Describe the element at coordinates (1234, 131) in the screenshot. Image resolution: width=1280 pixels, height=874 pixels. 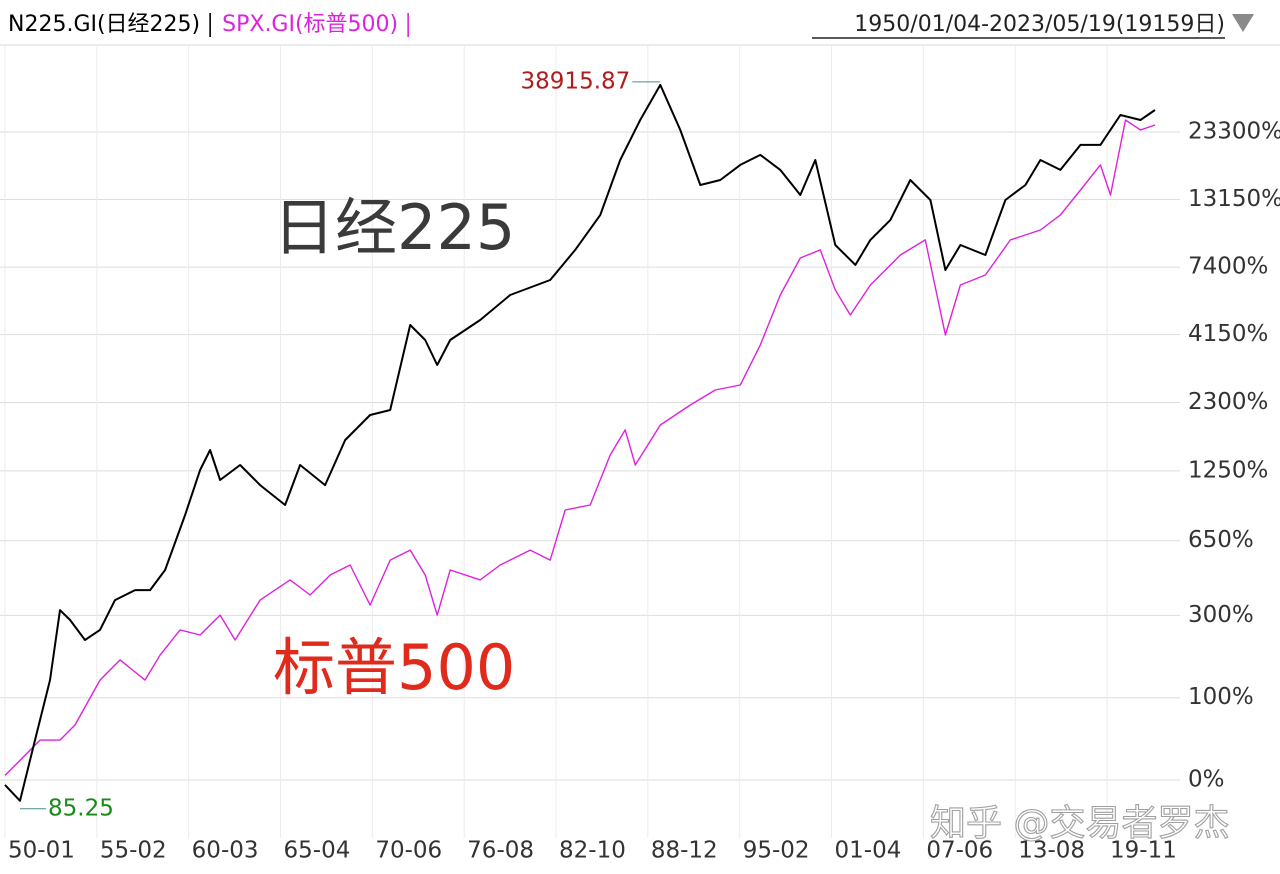
I see `y-tick-label: 23300%` at that location.